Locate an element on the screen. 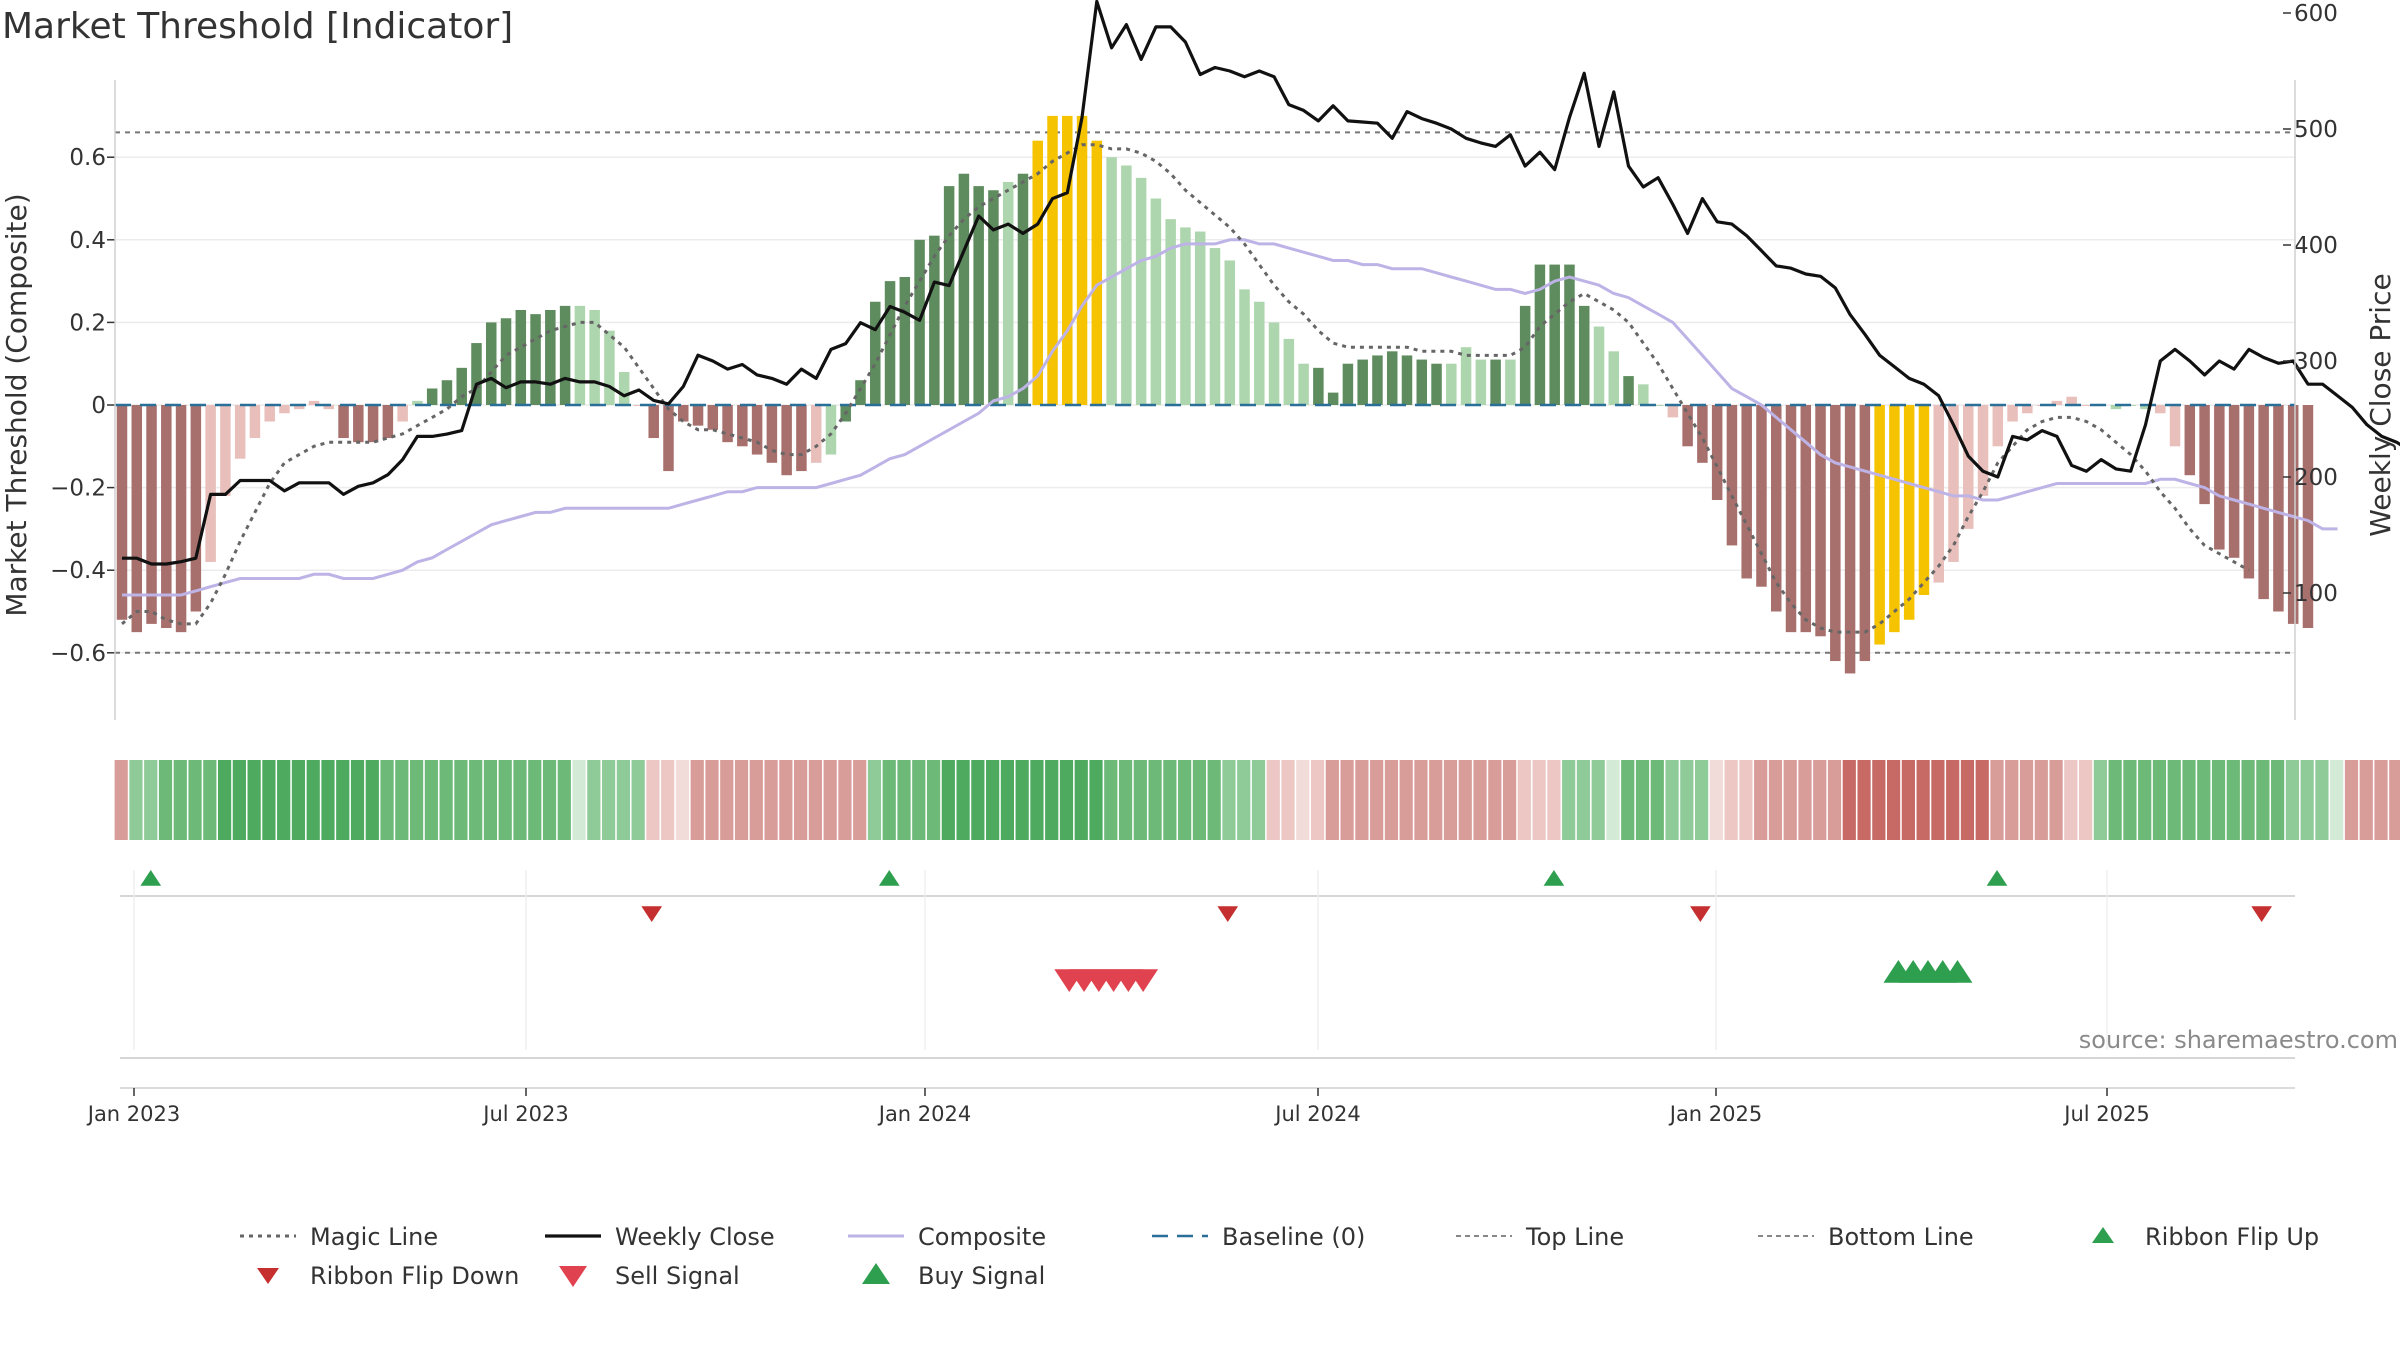  x-tick-label: Jul 2023 is located at coordinates (524, 1114).